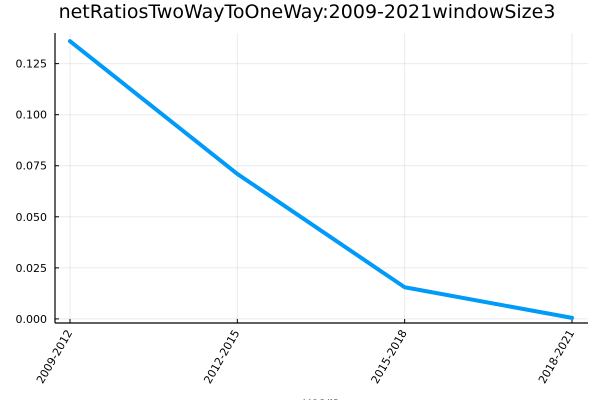 The image size is (600, 400). What do you see at coordinates (556, 357) in the screenshot?
I see `x-tick-label: 2018-2021` at bounding box center [556, 357].